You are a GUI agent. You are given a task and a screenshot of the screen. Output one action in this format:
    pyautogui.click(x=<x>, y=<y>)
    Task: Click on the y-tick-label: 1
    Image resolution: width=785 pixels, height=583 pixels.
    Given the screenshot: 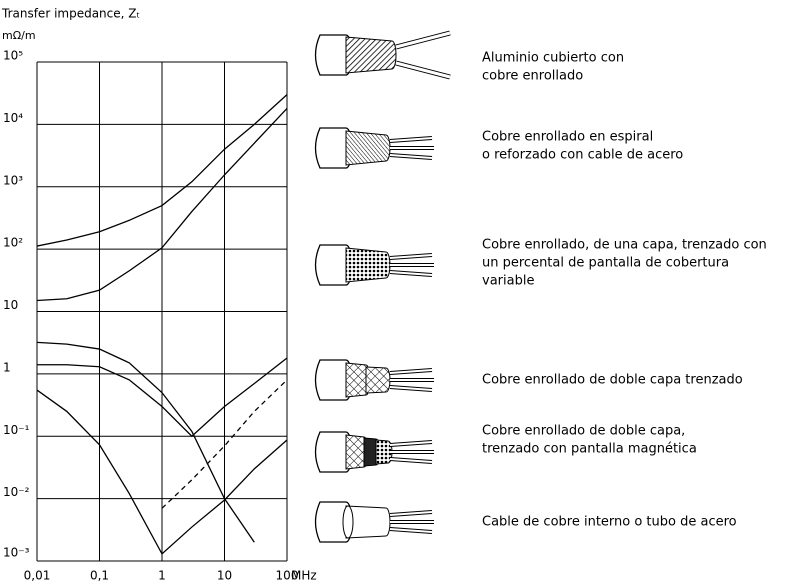 What is the action you would take?
    pyautogui.click(x=7, y=367)
    